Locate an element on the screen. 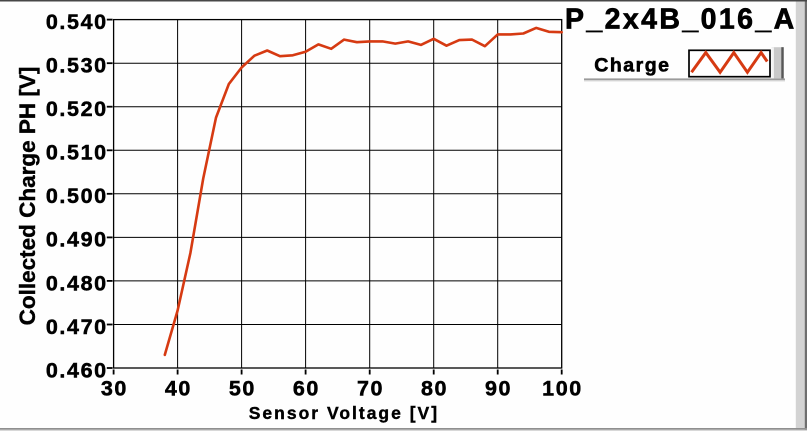 This screenshot has height=431, width=807. svg-text: 0.510 is located at coordinates (77, 153).